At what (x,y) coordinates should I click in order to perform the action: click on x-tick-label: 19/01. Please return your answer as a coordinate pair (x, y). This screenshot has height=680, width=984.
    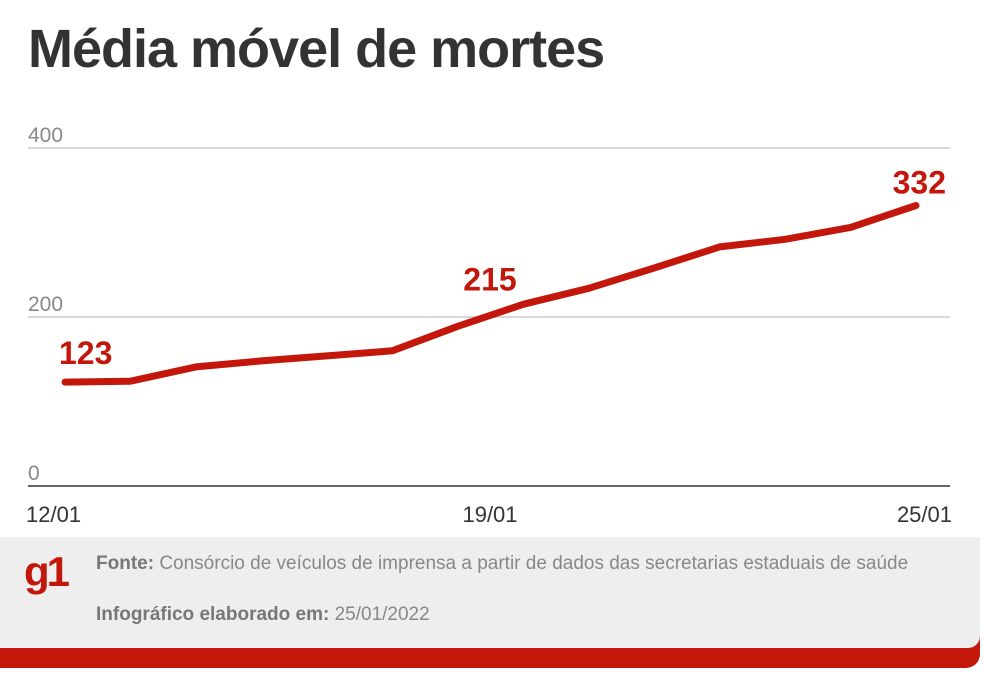
    Looking at the image, I should click on (489, 514).